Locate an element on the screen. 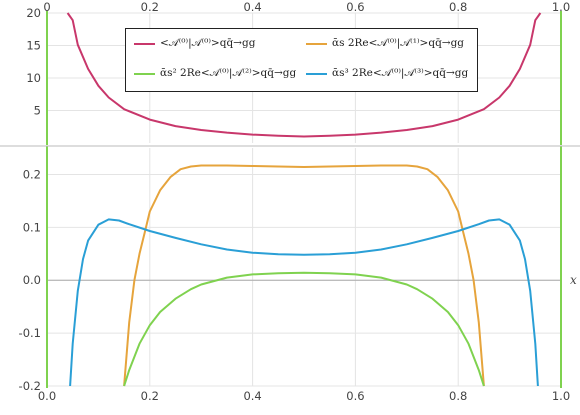 This screenshot has width=580, height=415. y-tick-label: 0.1 is located at coordinates (32, 227).